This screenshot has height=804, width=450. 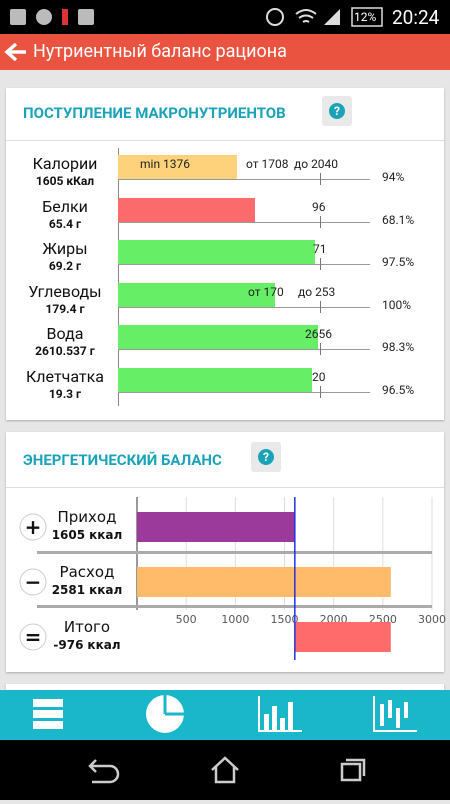 What do you see at coordinates (154, 113) in the screenshot?
I see `card-title: ПОСТУПЛЕНИЕ МАКРОНУТРИЕНТОВ` at bounding box center [154, 113].